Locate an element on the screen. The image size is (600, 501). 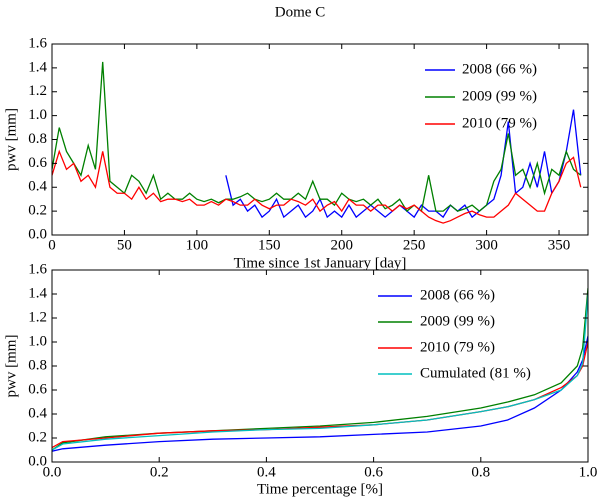
x-tick-label: 1.0 is located at coordinates (588, 472).